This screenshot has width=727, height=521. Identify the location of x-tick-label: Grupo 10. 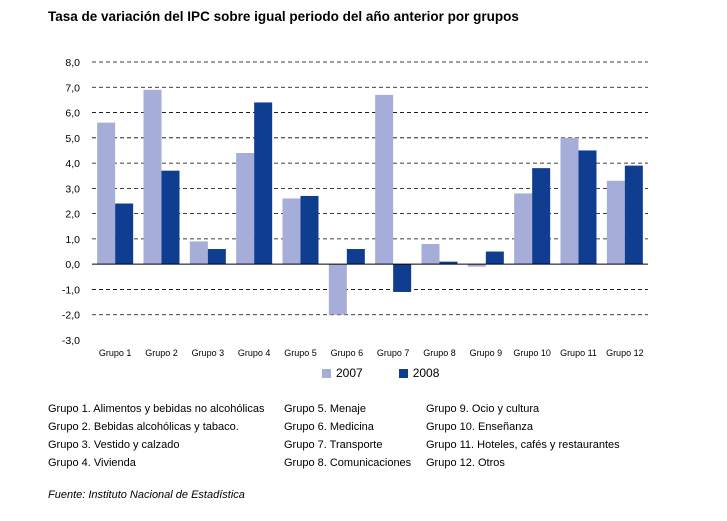
(532, 353).